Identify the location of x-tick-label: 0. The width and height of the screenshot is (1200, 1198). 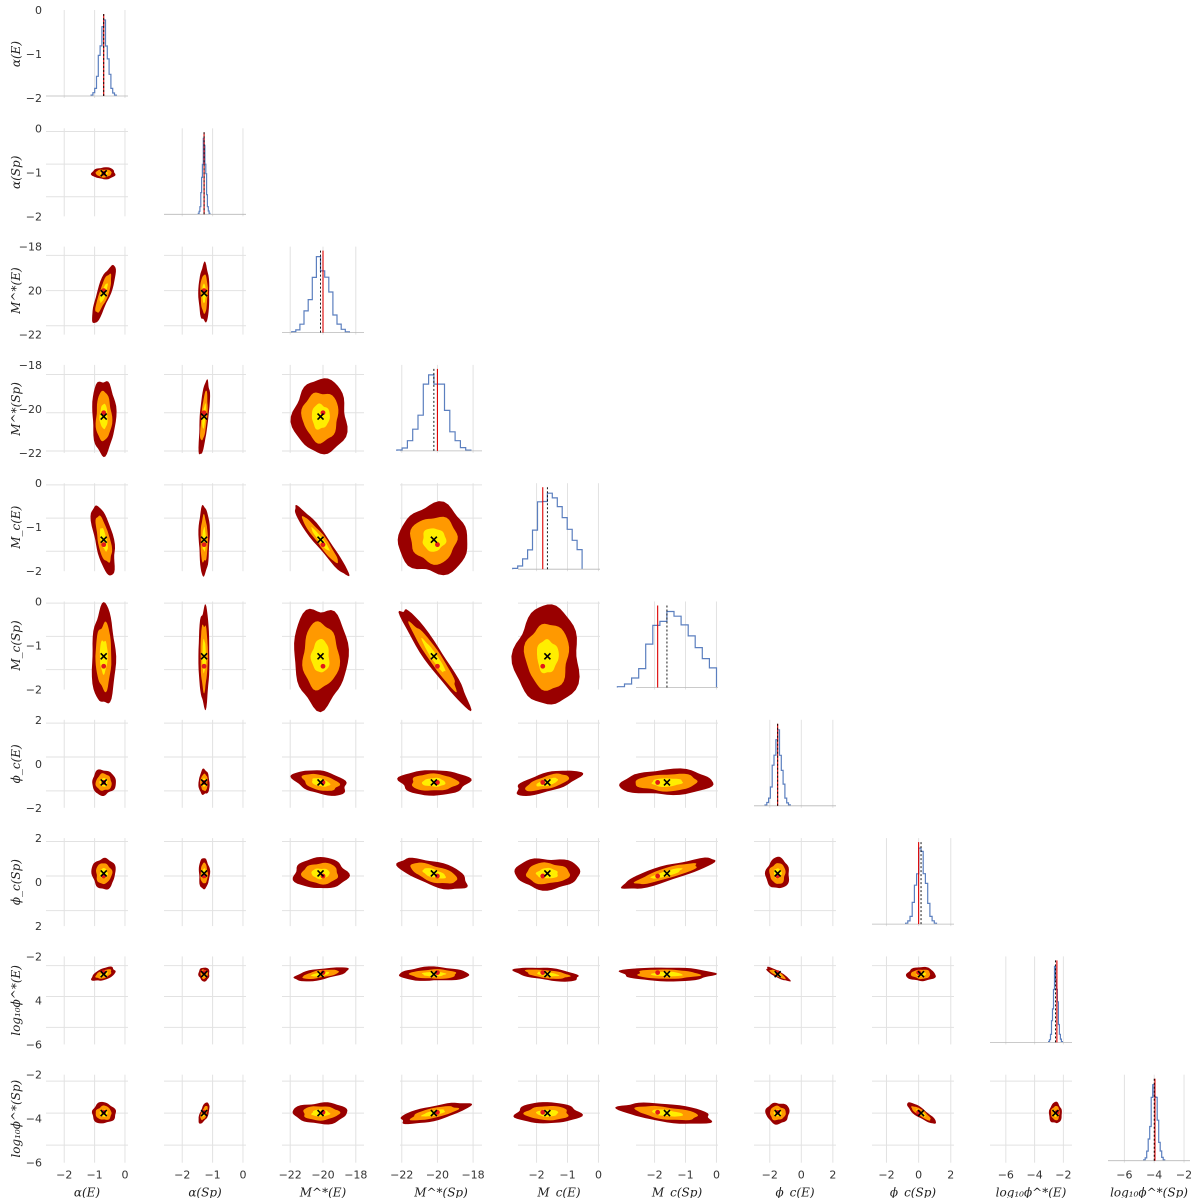
(918, 1175).